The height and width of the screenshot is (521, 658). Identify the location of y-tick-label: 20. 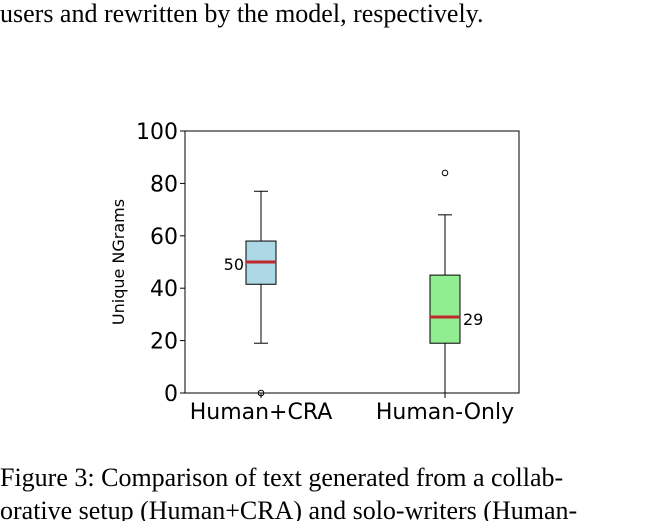
(164, 342).